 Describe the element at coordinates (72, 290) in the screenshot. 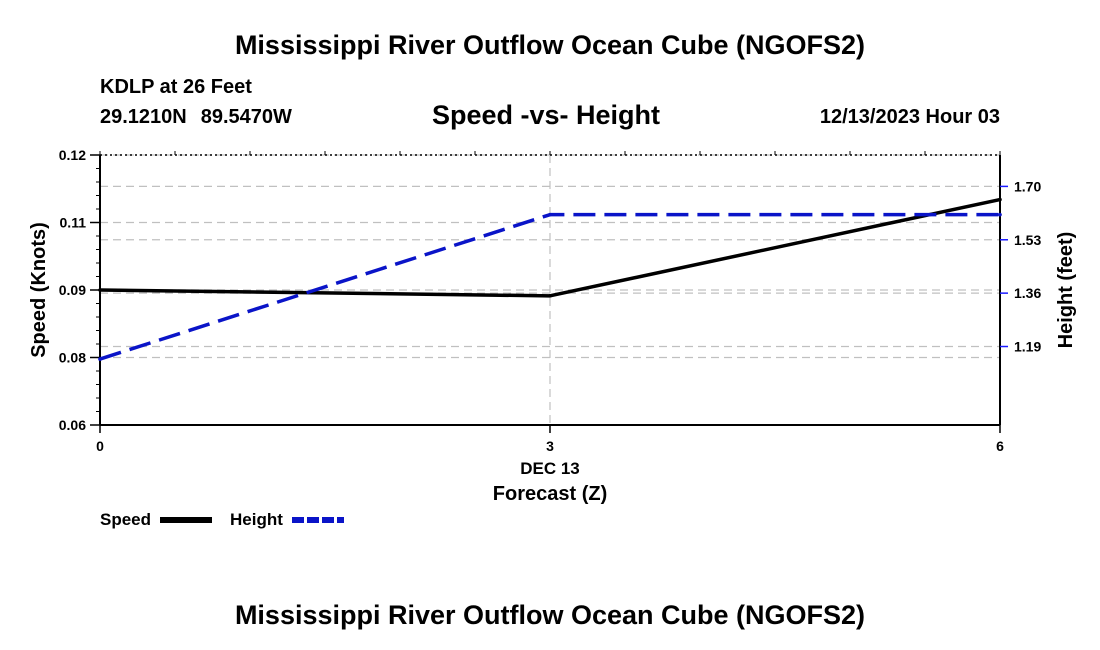

I see `y-tick-label-left: 0.09` at that location.